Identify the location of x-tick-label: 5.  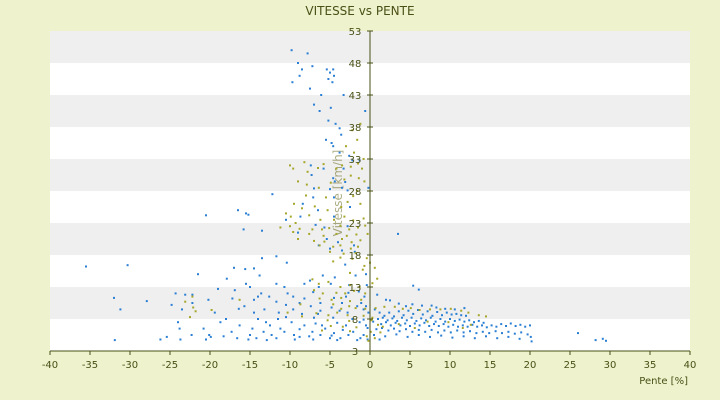
(410, 365).